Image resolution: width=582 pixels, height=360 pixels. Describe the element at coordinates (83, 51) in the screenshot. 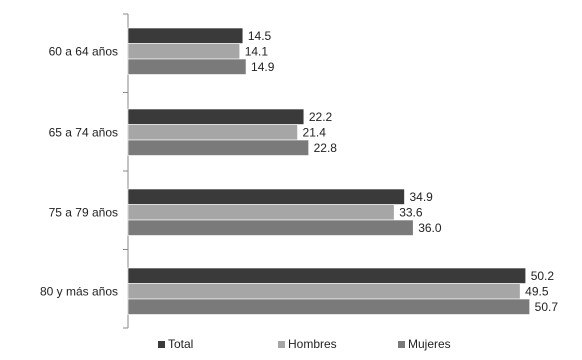

I see `category-label: 60 a 64 años` at that location.